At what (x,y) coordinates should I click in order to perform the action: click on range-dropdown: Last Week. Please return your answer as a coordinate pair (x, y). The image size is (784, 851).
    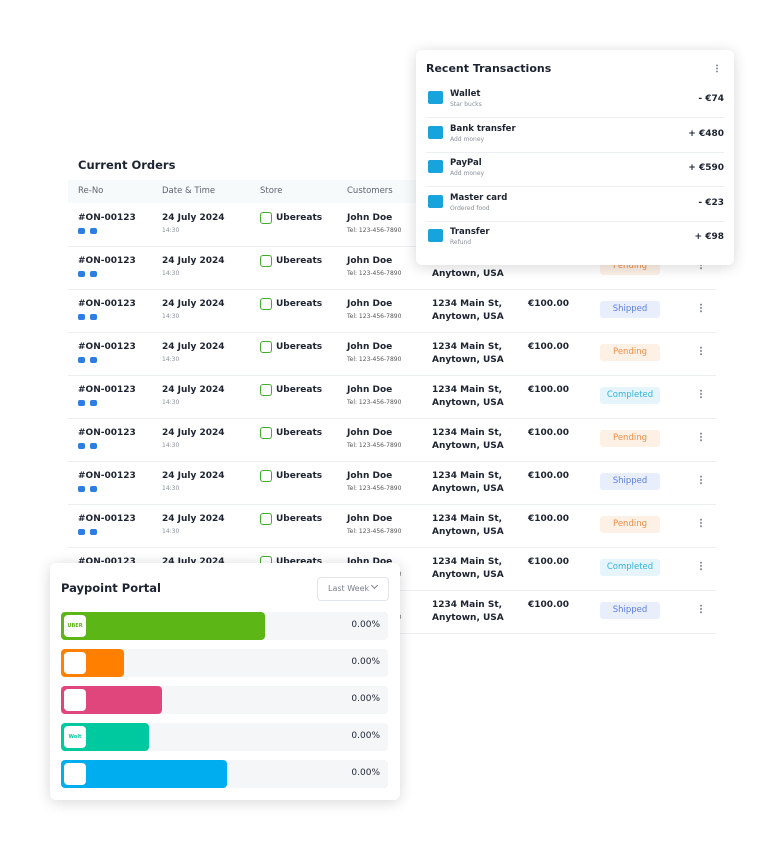
    Looking at the image, I should click on (353, 589).